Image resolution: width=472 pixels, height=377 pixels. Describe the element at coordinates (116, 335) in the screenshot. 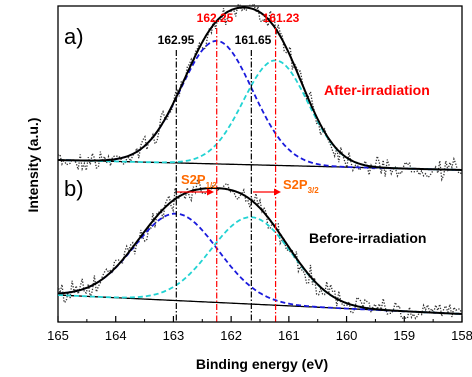

I see `x-tick-label: 164` at that location.